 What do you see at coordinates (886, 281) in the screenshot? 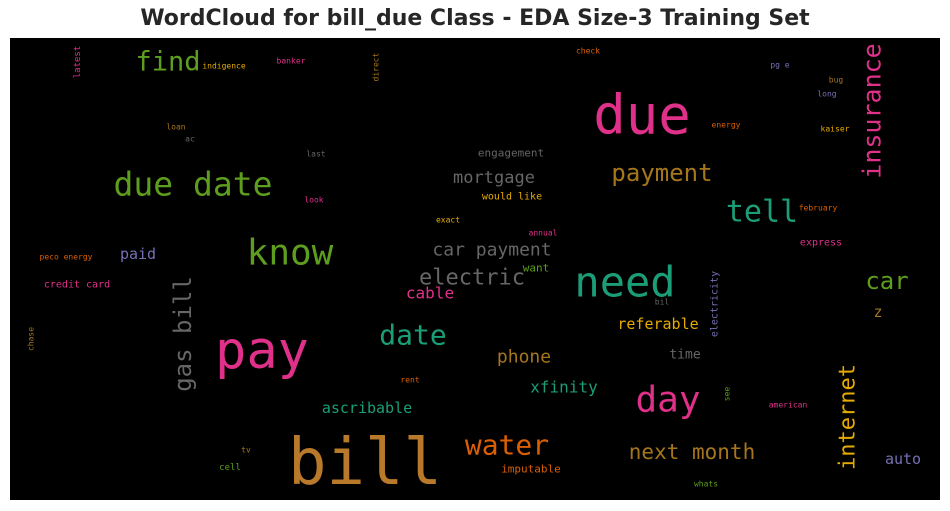
I see `word-car: car` at bounding box center [886, 281].